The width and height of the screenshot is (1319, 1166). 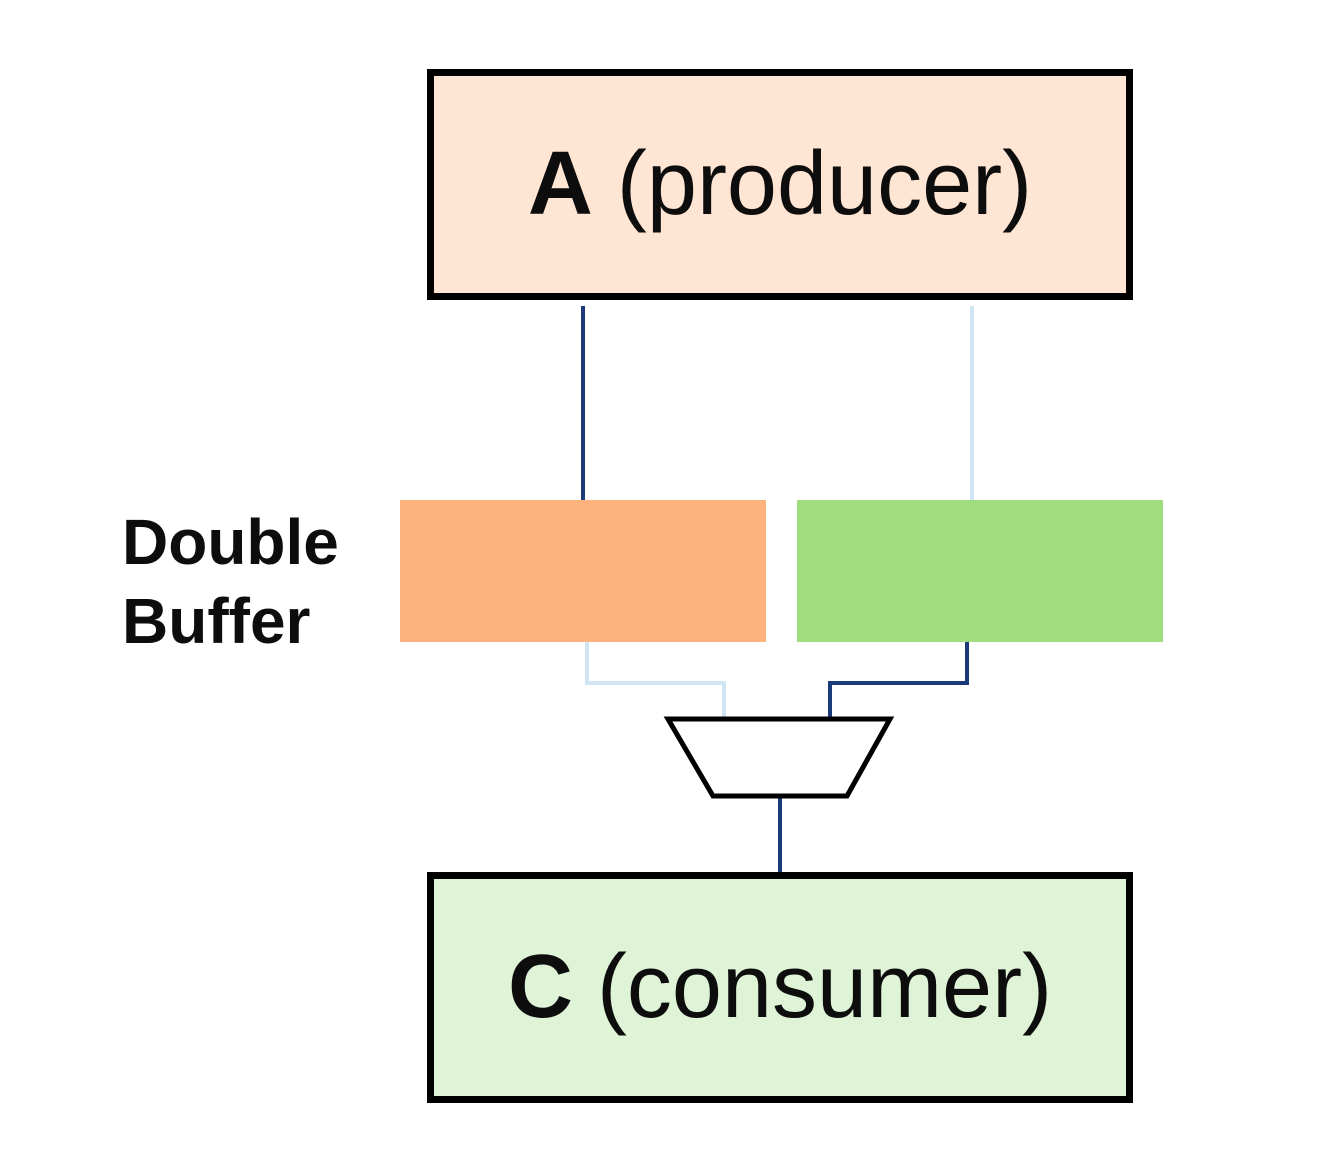 I want to click on double-buffer-label-line1: Double, so click(x=230, y=542).